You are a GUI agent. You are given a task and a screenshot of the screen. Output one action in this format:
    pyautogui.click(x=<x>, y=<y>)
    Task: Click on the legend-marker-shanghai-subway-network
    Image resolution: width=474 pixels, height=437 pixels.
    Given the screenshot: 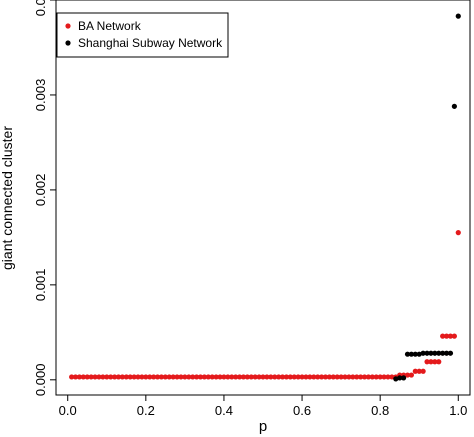 What is the action you would take?
    pyautogui.click(x=68, y=43)
    